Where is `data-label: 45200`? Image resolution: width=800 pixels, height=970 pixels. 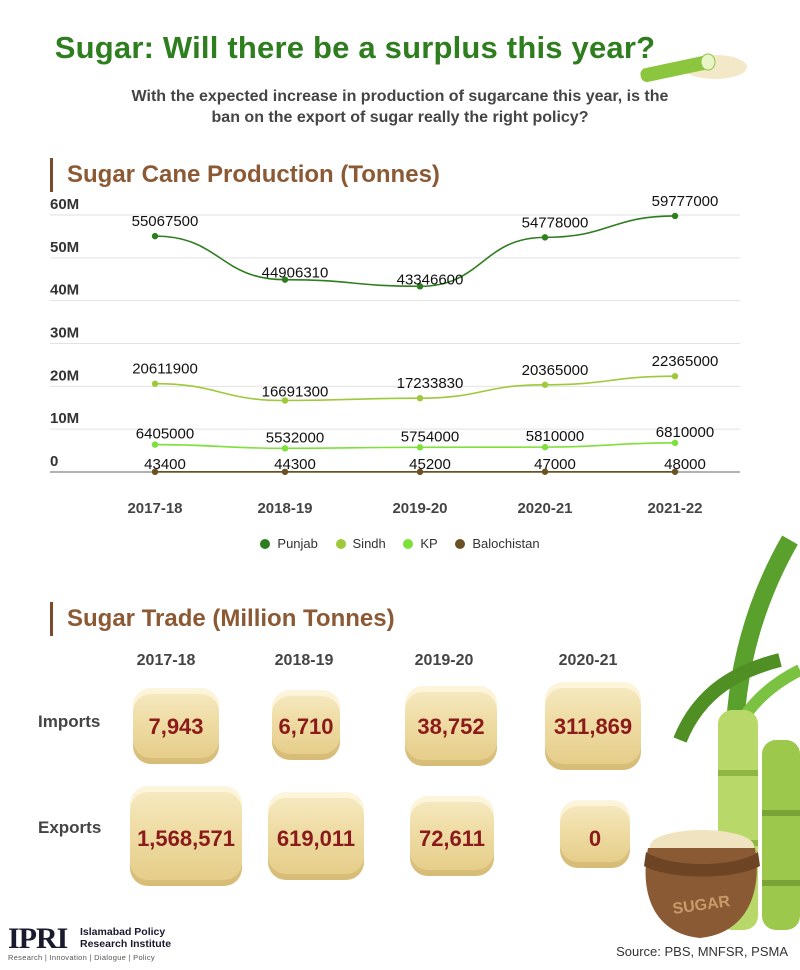 data-label: 45200 is located at coordinates (430, 464).